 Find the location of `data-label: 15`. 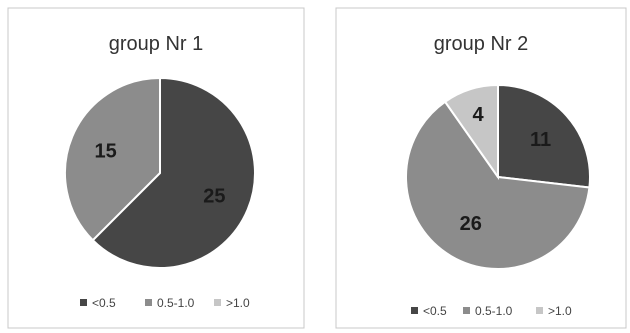

data-label: 15 is located at coordinates (105, 151).